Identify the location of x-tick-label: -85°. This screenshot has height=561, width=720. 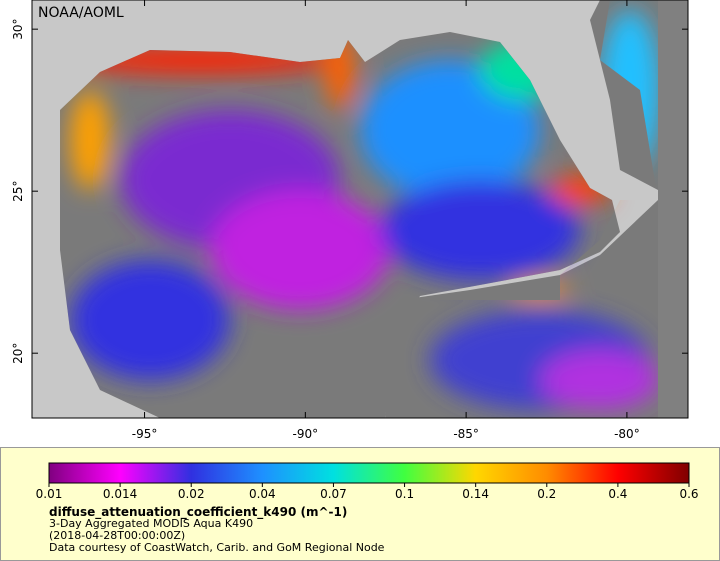
(466, 434).